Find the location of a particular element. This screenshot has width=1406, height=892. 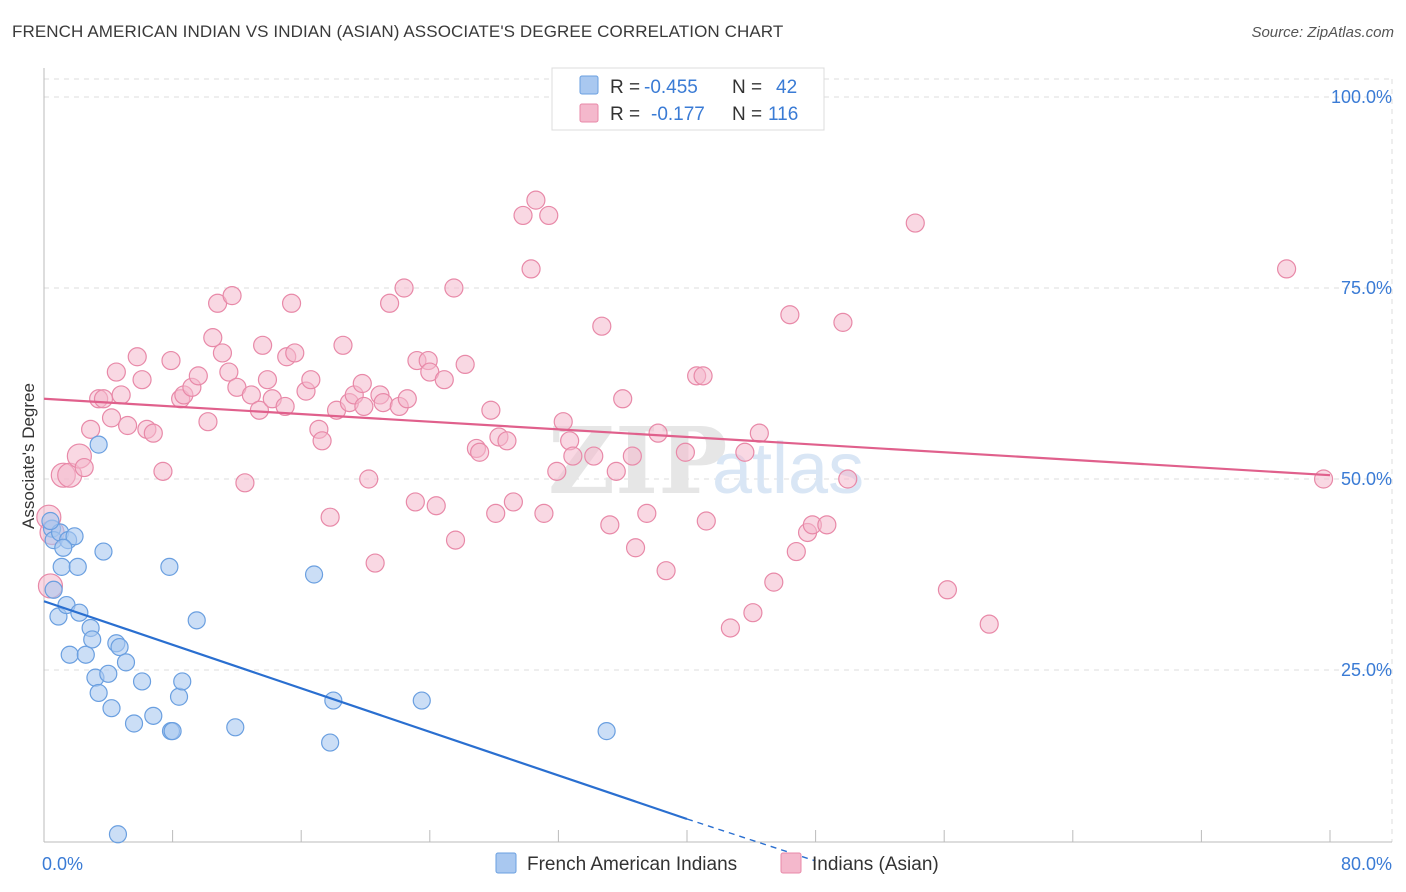

legend-n-label-blue: N = is located at coordinates (747, 87).